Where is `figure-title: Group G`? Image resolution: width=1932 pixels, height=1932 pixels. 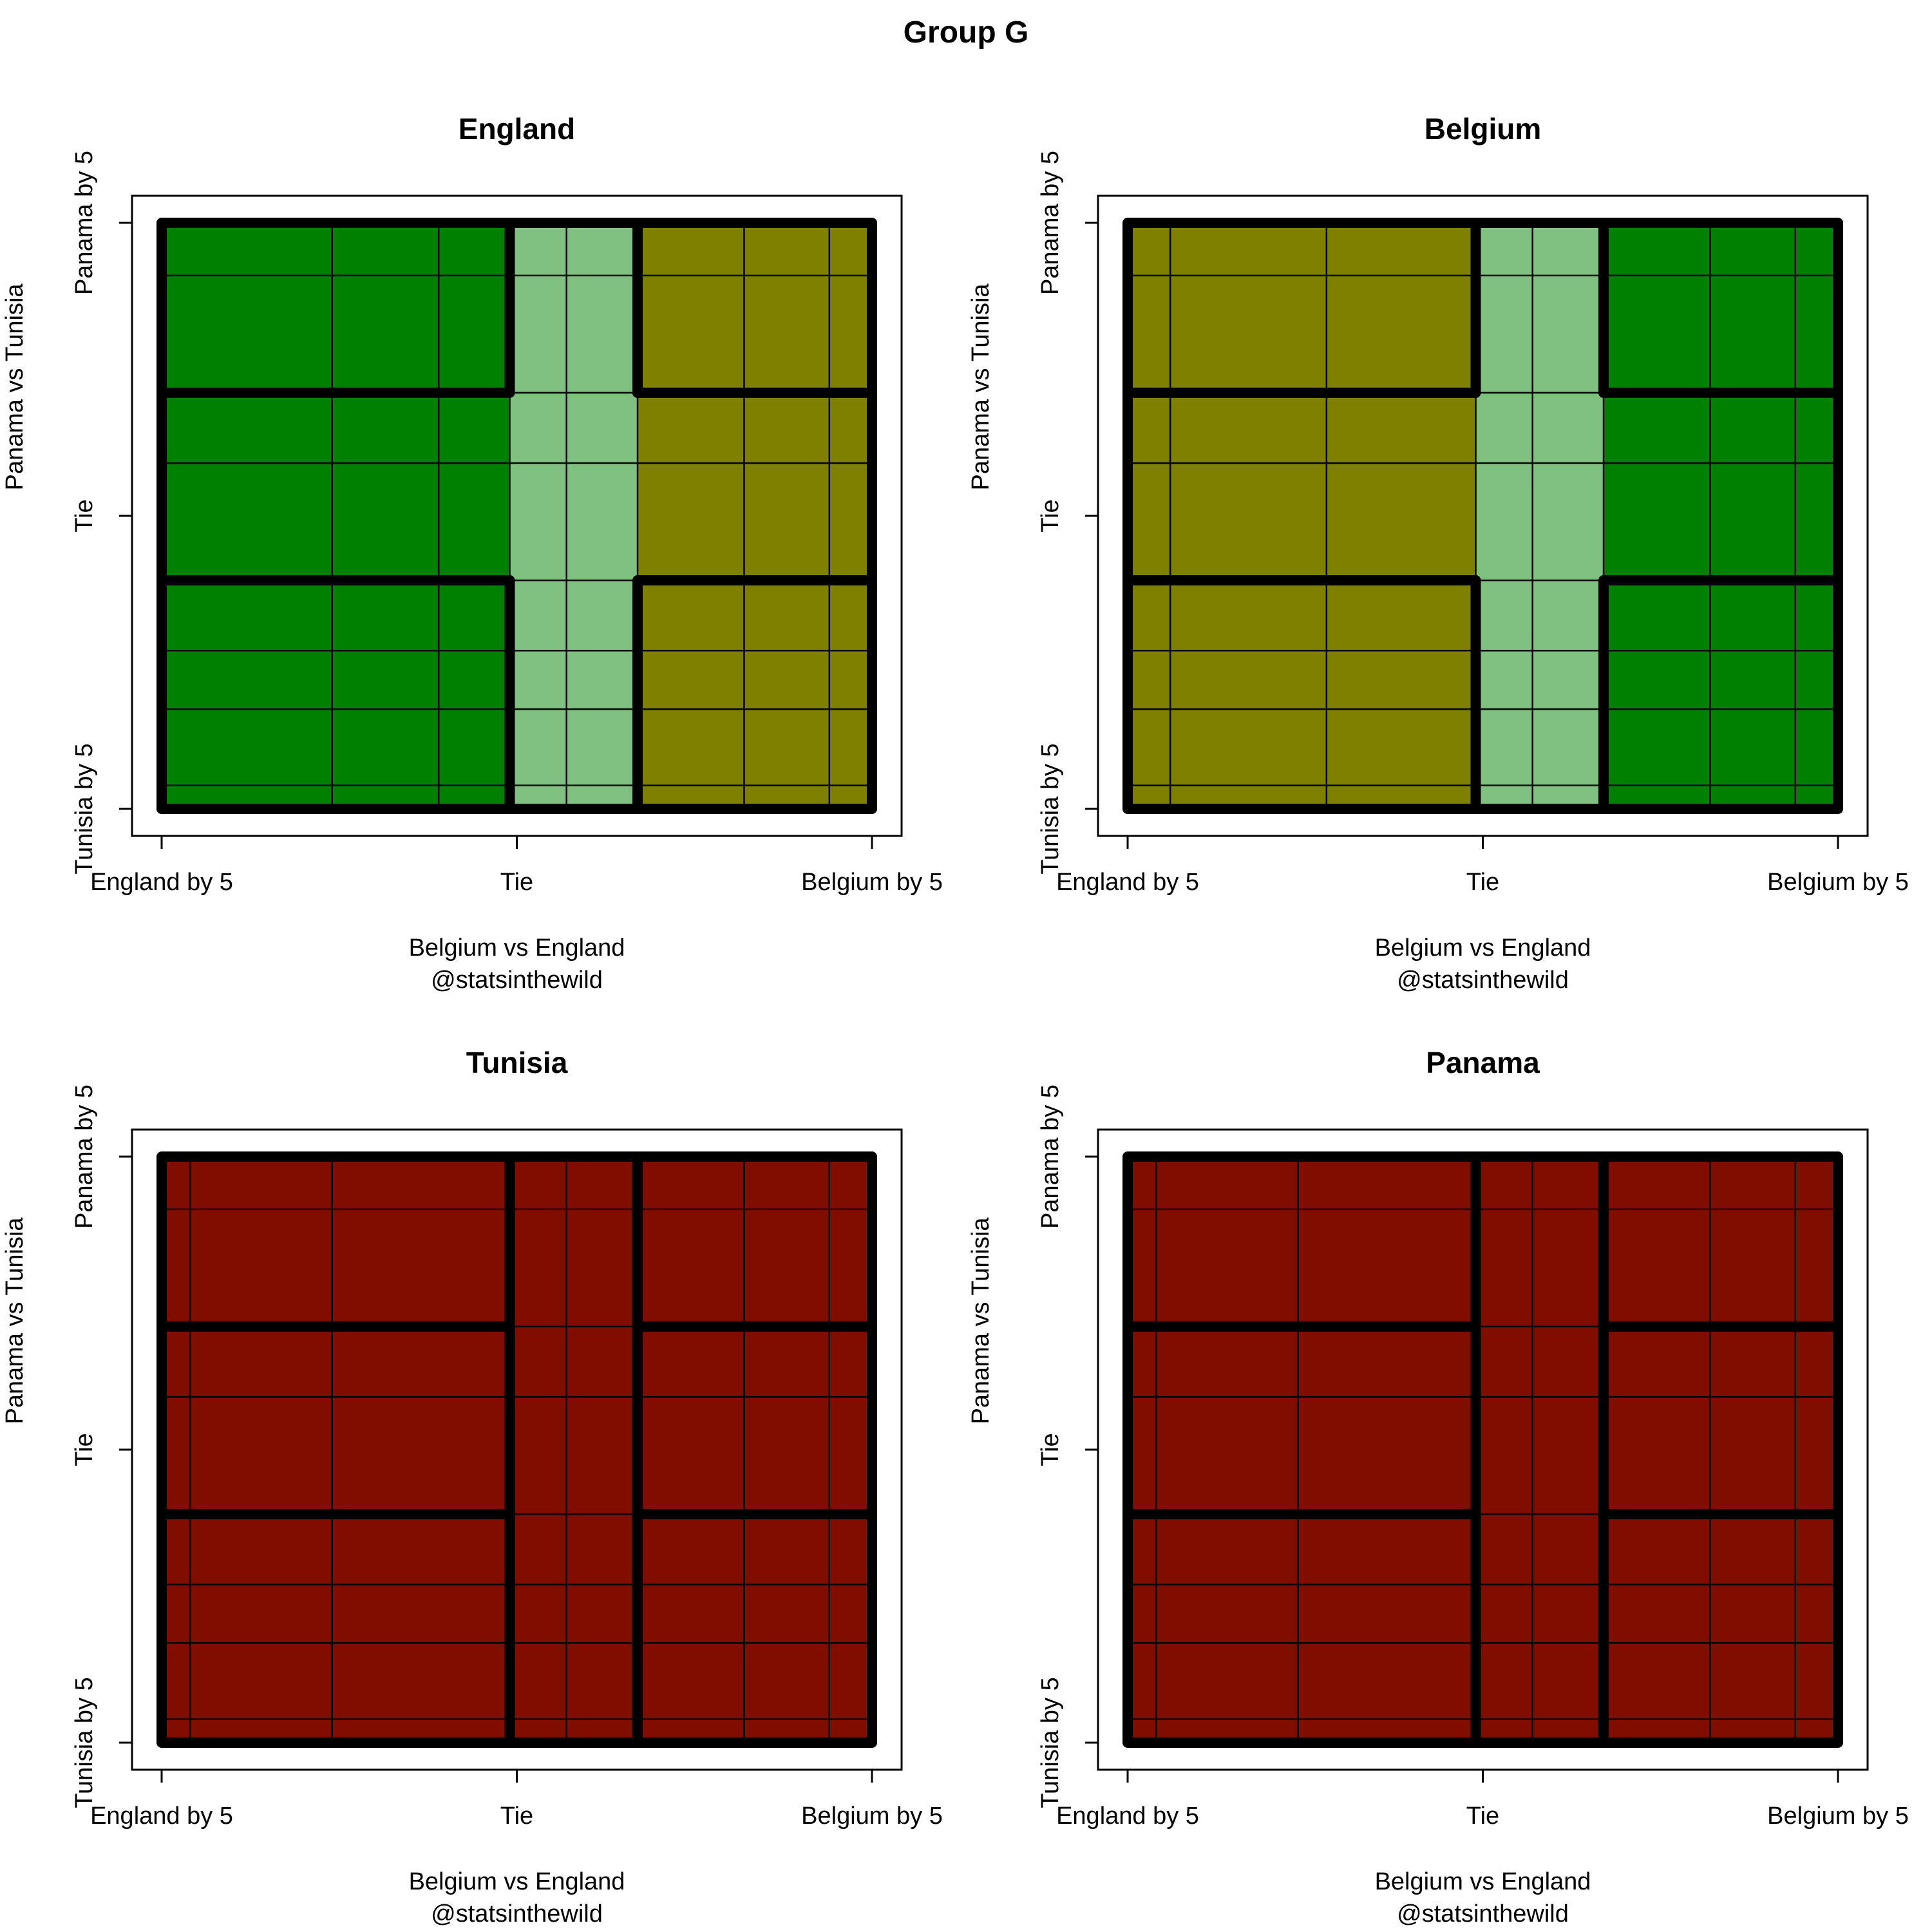 figure-title: Group G is located at coordinates (967, 32).